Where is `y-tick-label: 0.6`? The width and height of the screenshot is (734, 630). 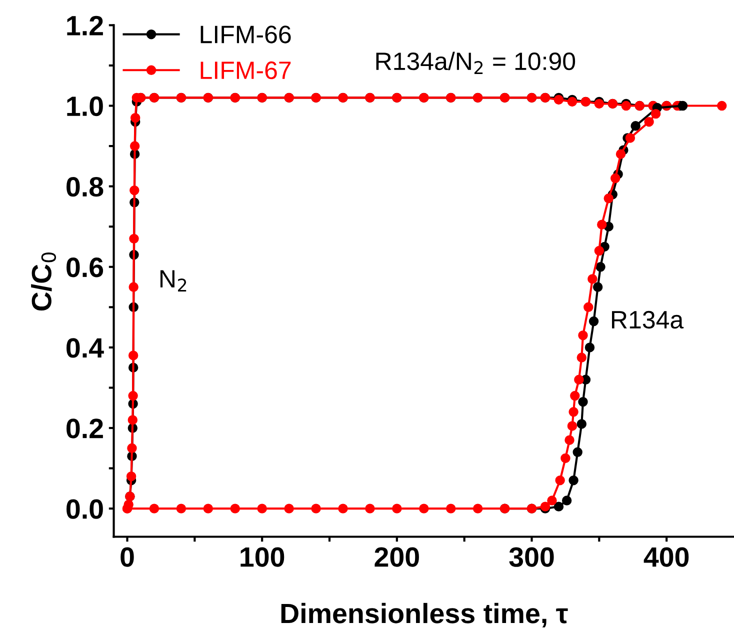 y-tick-label: 0.6 is located at coordinates (85, 268).